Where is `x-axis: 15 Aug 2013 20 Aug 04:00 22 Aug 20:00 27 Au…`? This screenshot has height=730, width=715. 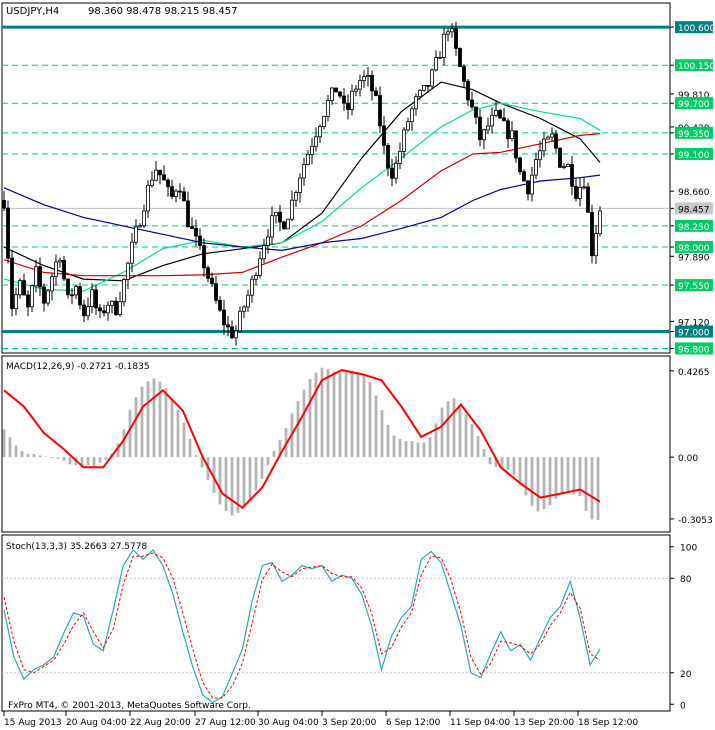
x-axis: 15 Aug 2013 20 Aug 04:00 22 Aug 20:00 27 Au… is located at coordinates (320, 719).